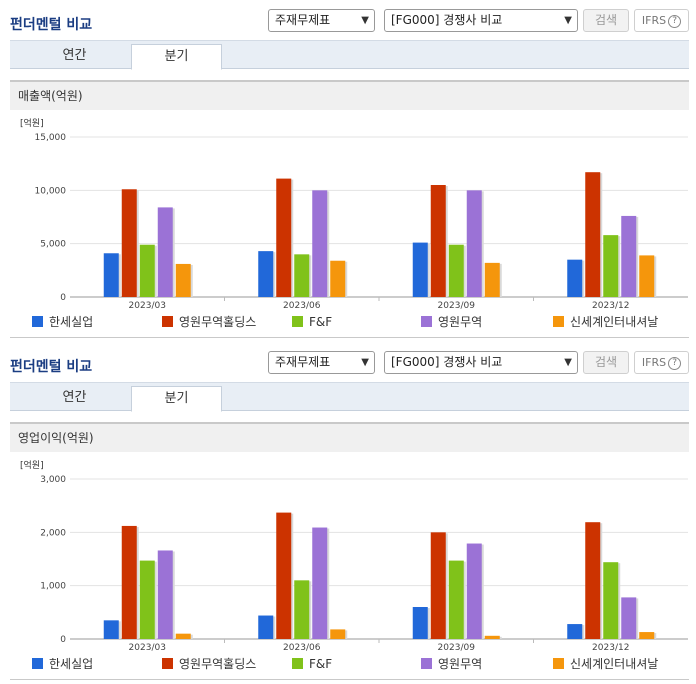 Image resolution: width=696 pixels, height=684 pixels. I want to click on panel-header: 펀더멘털 비교 주재무제표 ▼ [FG000] 경쟁사 비교 ▼ 검색 IFRS?, so click(348, 362).